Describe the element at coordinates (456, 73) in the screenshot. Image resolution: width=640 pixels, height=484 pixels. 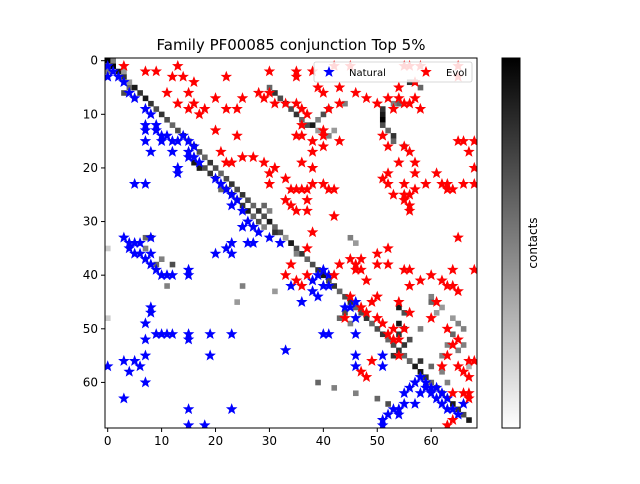
I see `legend-label-evol: Evol` at that location.